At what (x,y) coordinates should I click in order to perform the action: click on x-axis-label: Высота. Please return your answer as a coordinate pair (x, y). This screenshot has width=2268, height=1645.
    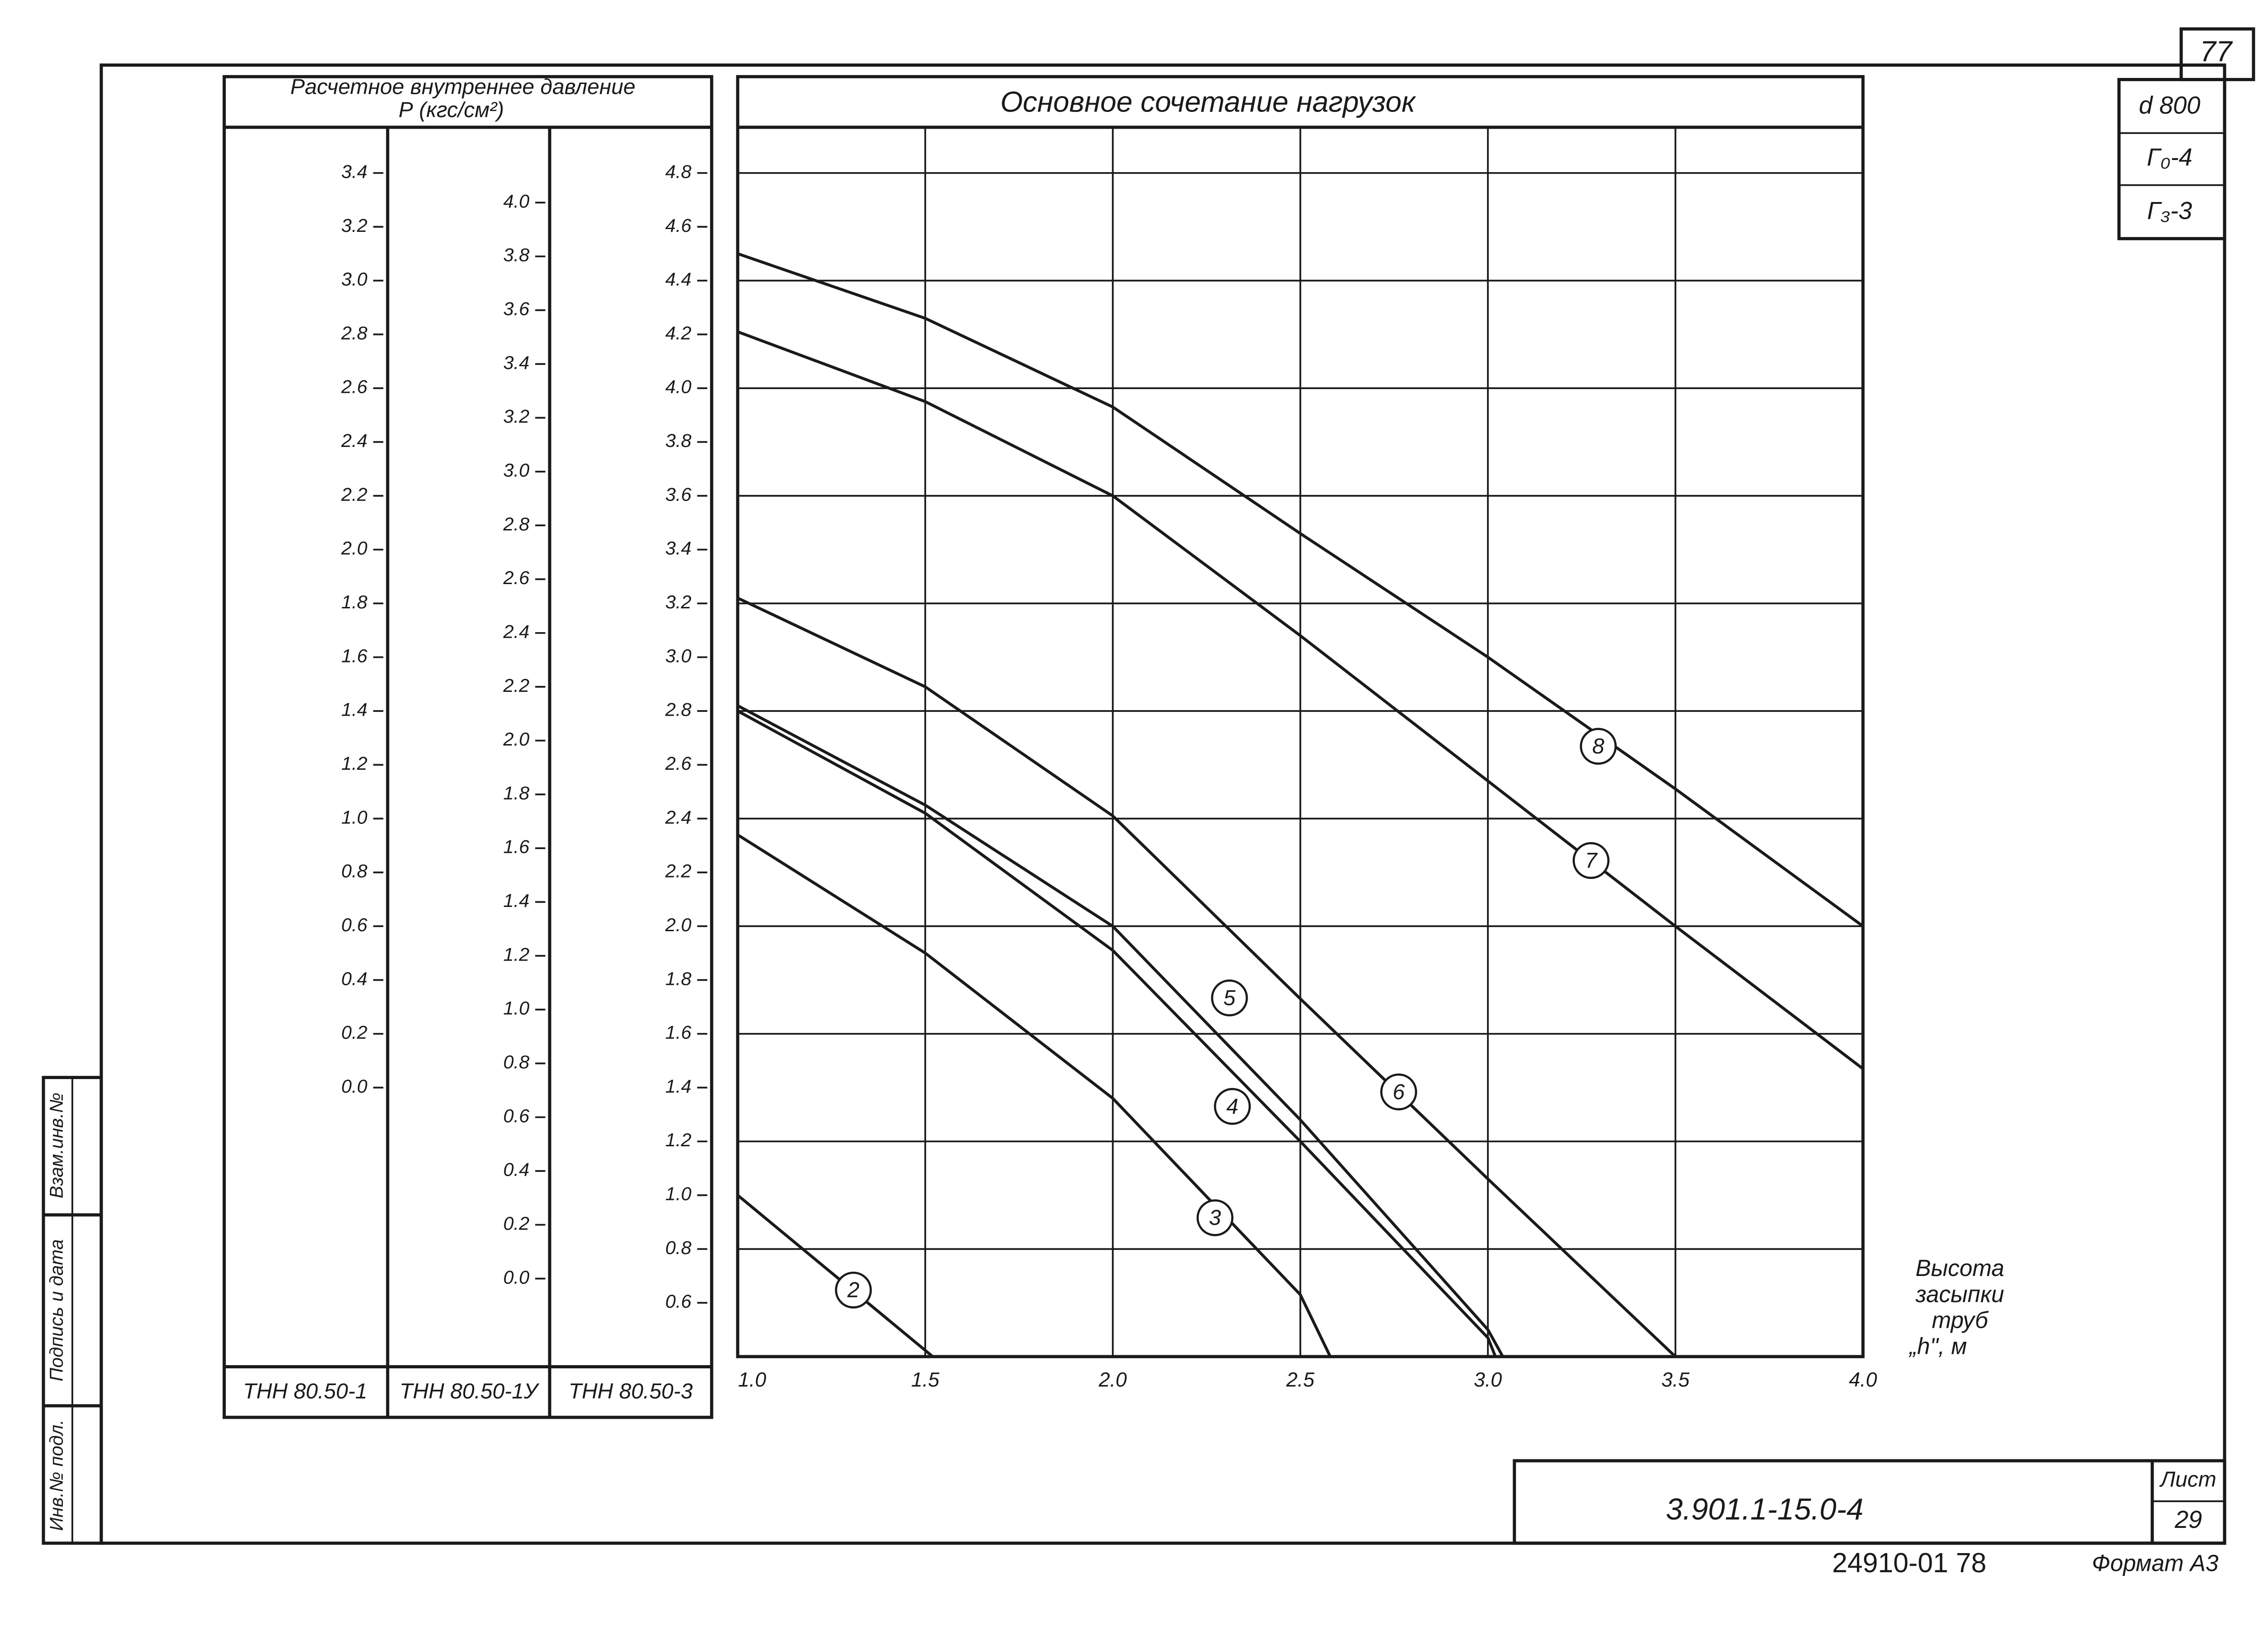
    Looking at the image, I should click on (1959, 1268).